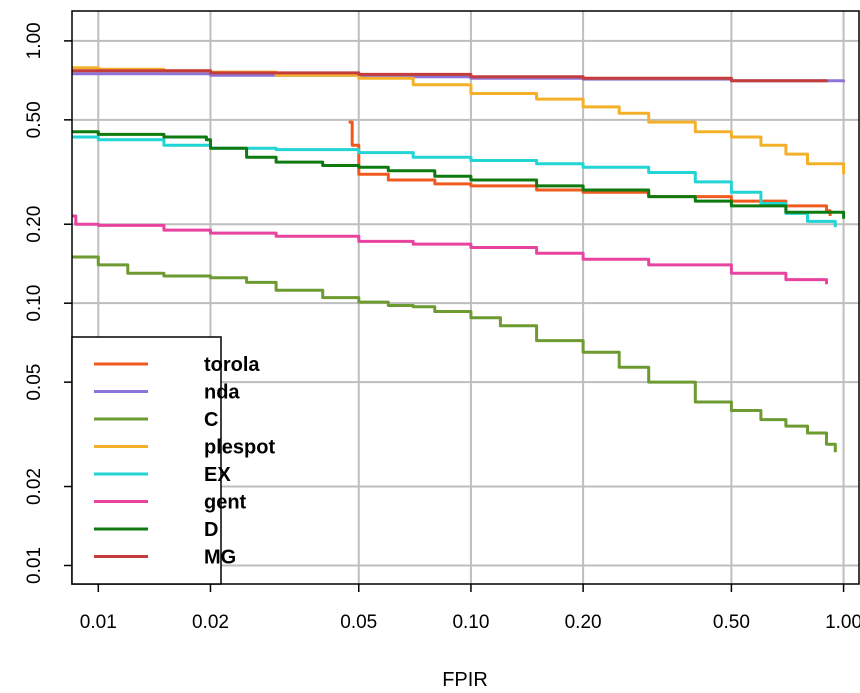 Image resolution: width=860 pixels, height=693 pixels. Describe the element at coordinates (146, 460) in the screenshot. I see `legend-box` at that location.